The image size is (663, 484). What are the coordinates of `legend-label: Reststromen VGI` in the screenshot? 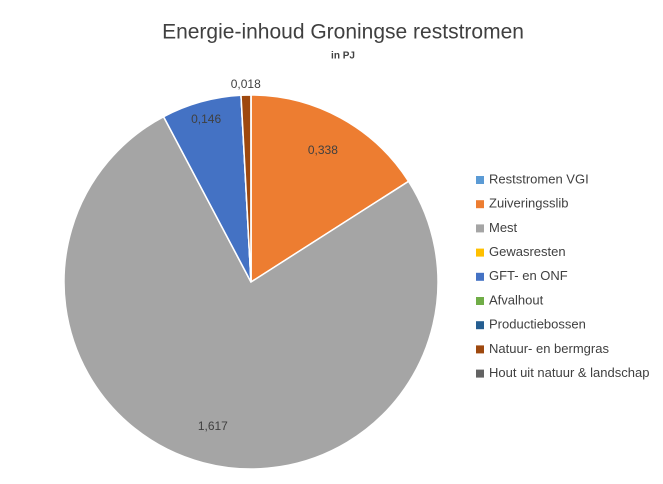 It's located at (539, 178).